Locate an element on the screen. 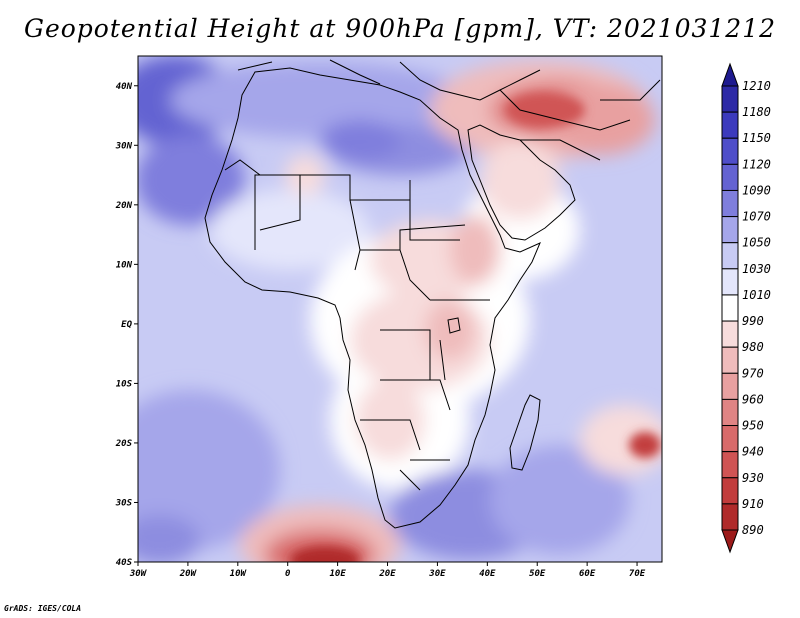 Image resolution: width=800 pixels, height=618 pixels. y-tick-label: EQ is located at coordinates (126, 325).